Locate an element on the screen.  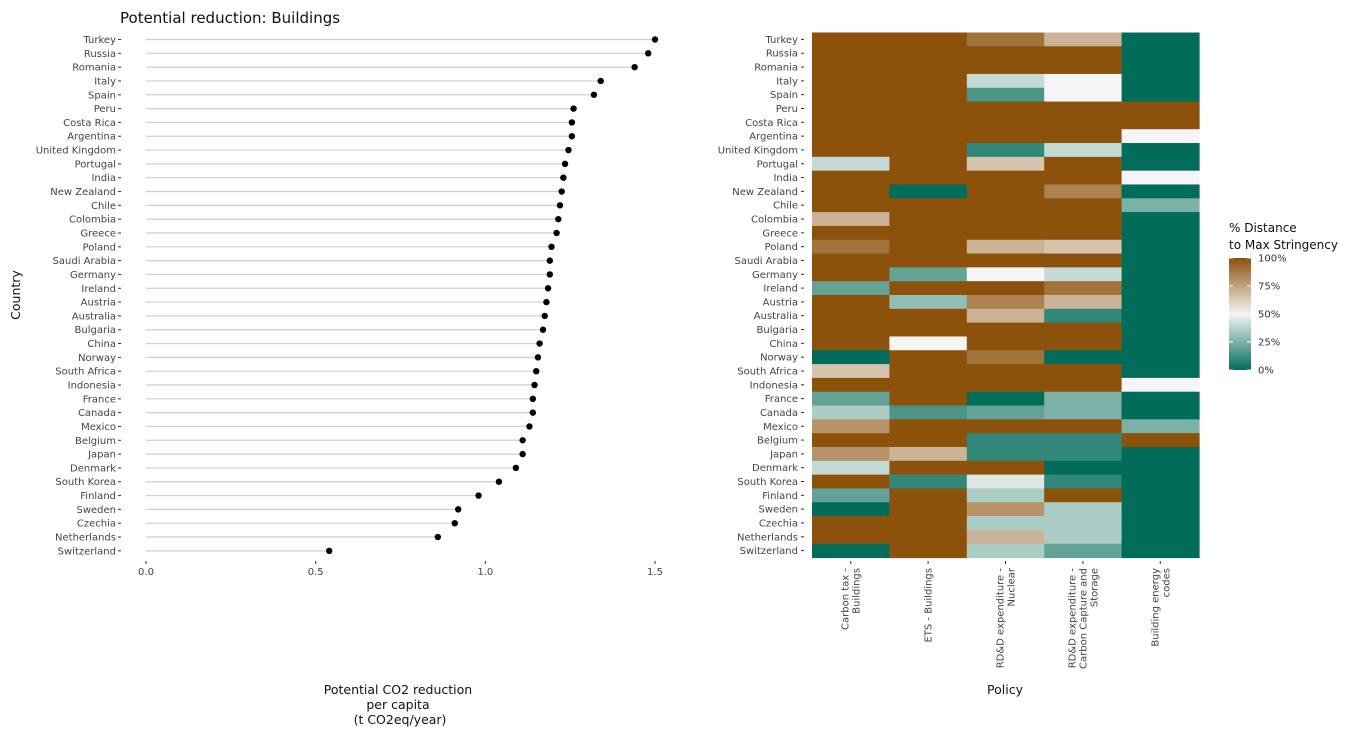
heatmap-y-tick-label: France is located at coordinates (781, 399).